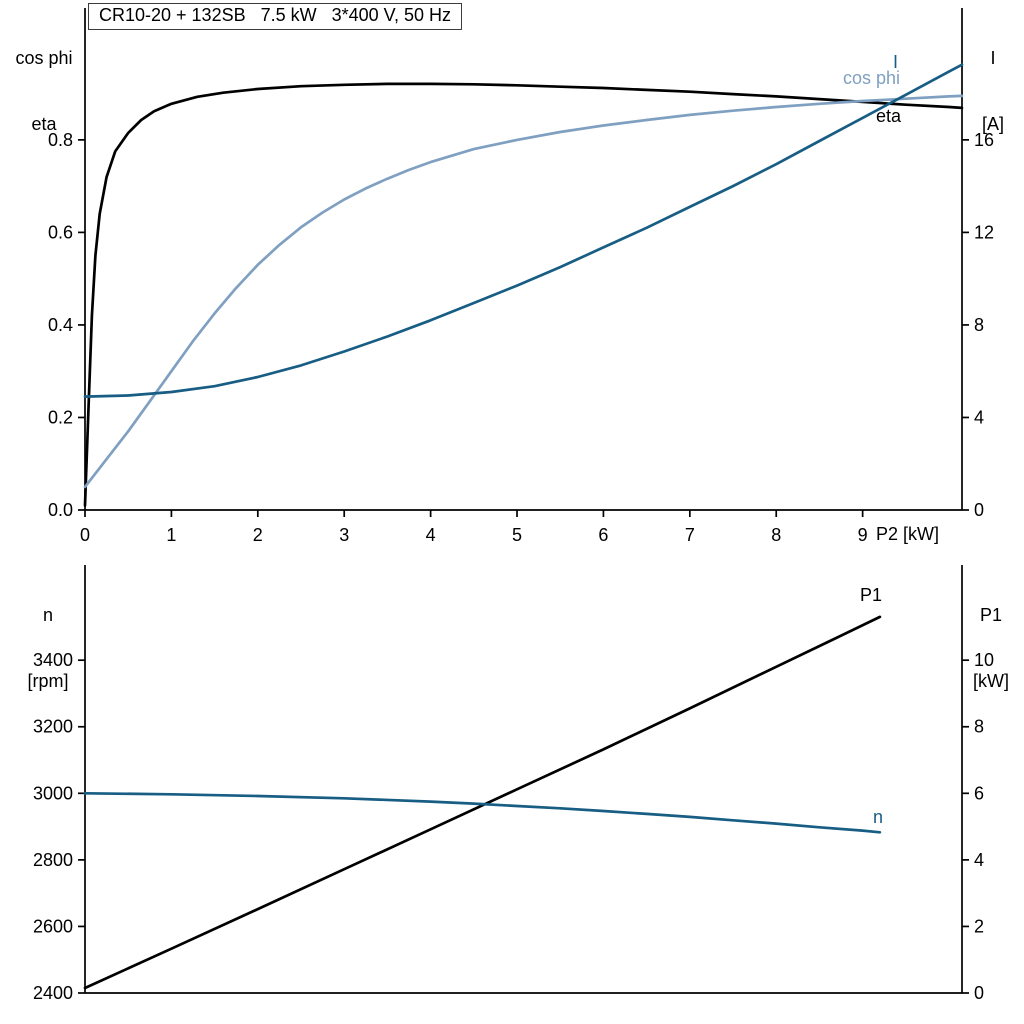 The image size is (1024, 1024). Describe the element at coordinates (44, 124) in the screenshot. I see `top-left-axis-title-line2: eta` at that location.